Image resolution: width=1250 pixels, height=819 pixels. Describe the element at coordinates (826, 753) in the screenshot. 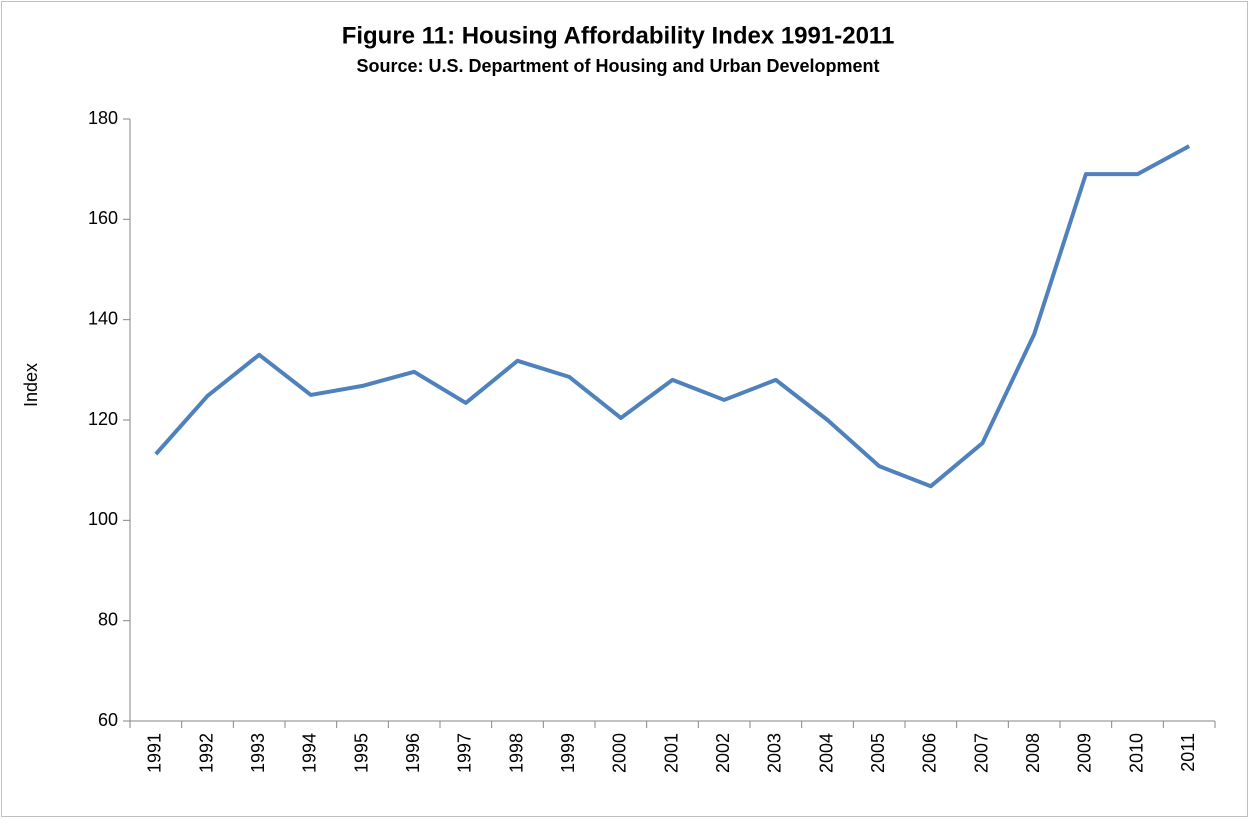

I see `x-tick-label: 2004` at that location.